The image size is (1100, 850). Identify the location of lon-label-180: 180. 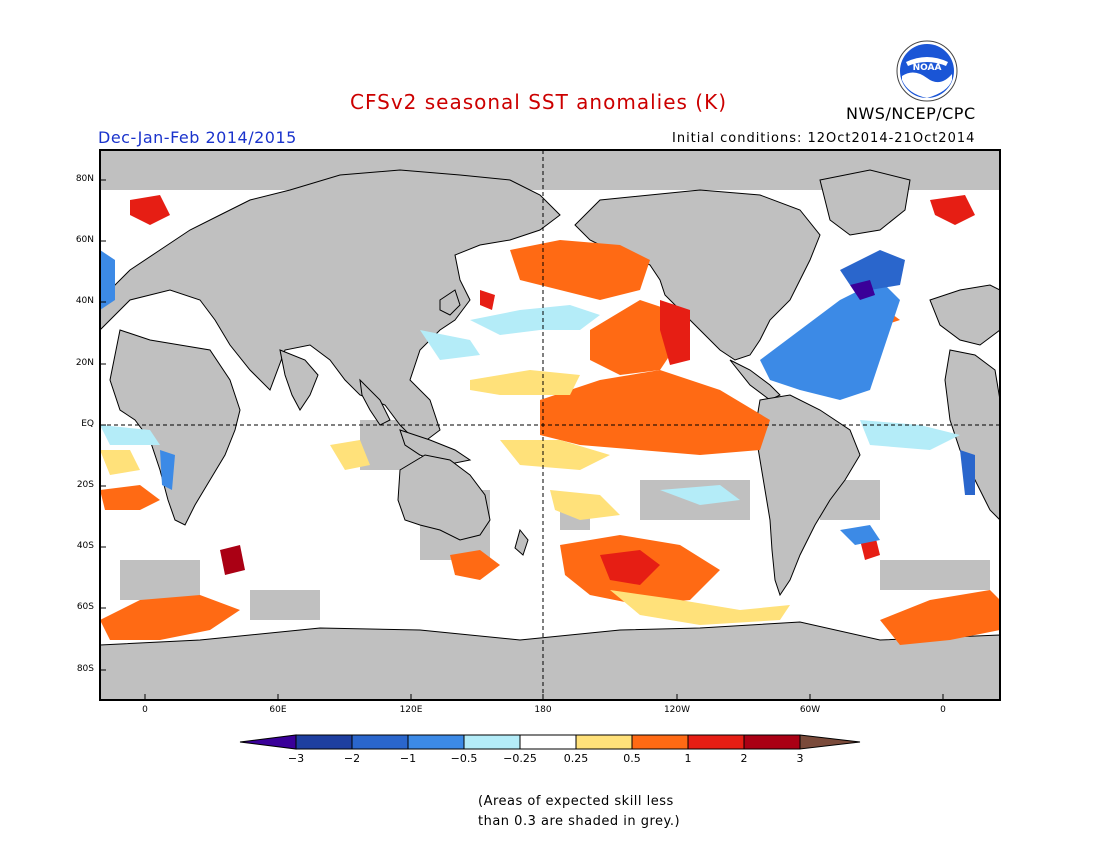
(543, 710).